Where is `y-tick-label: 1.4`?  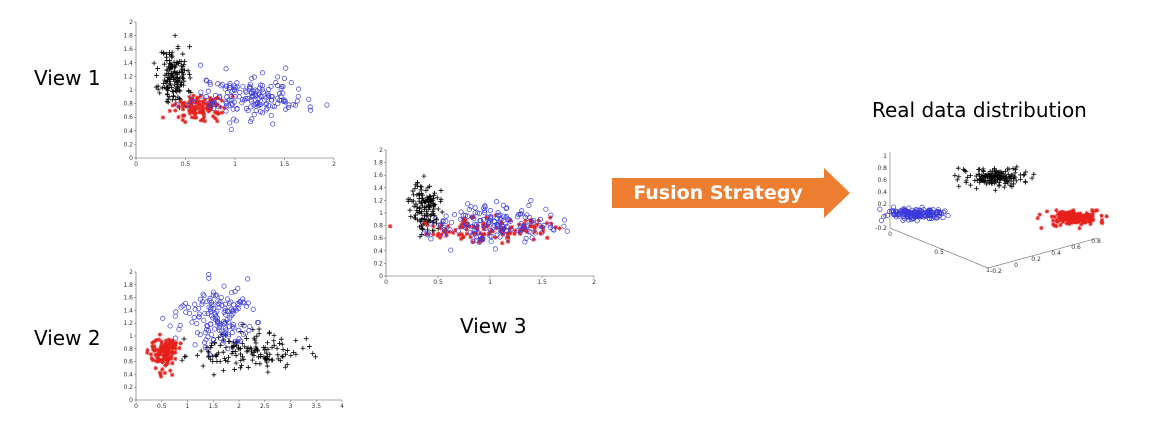 y-tick-label: 1.4 is located at coordinates (128, 63).